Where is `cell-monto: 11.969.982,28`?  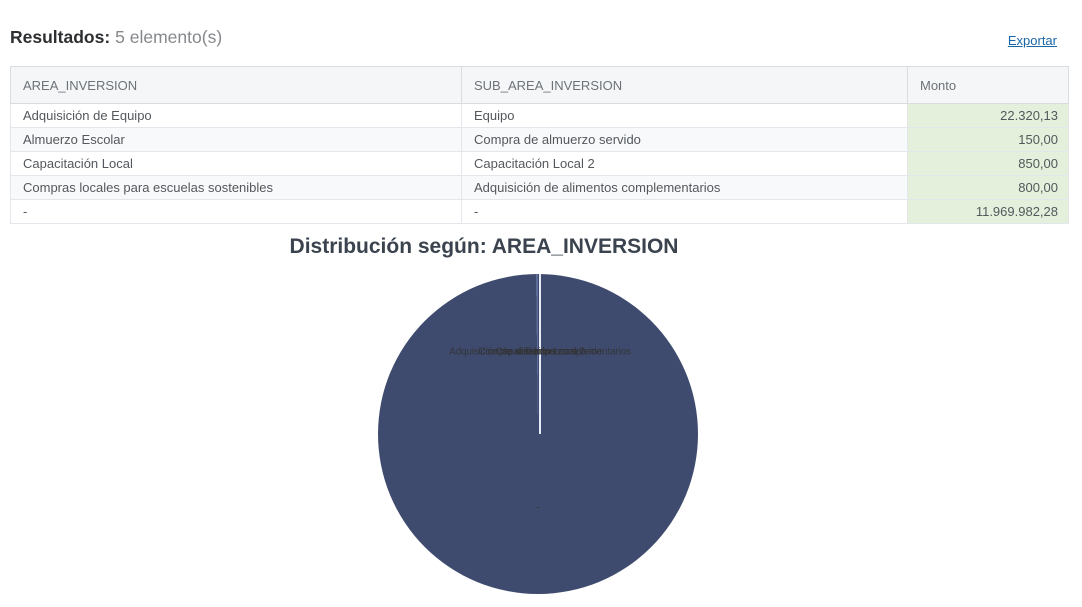
cell-monto: 11.969.982,28 is located at coordinates (988, 211).